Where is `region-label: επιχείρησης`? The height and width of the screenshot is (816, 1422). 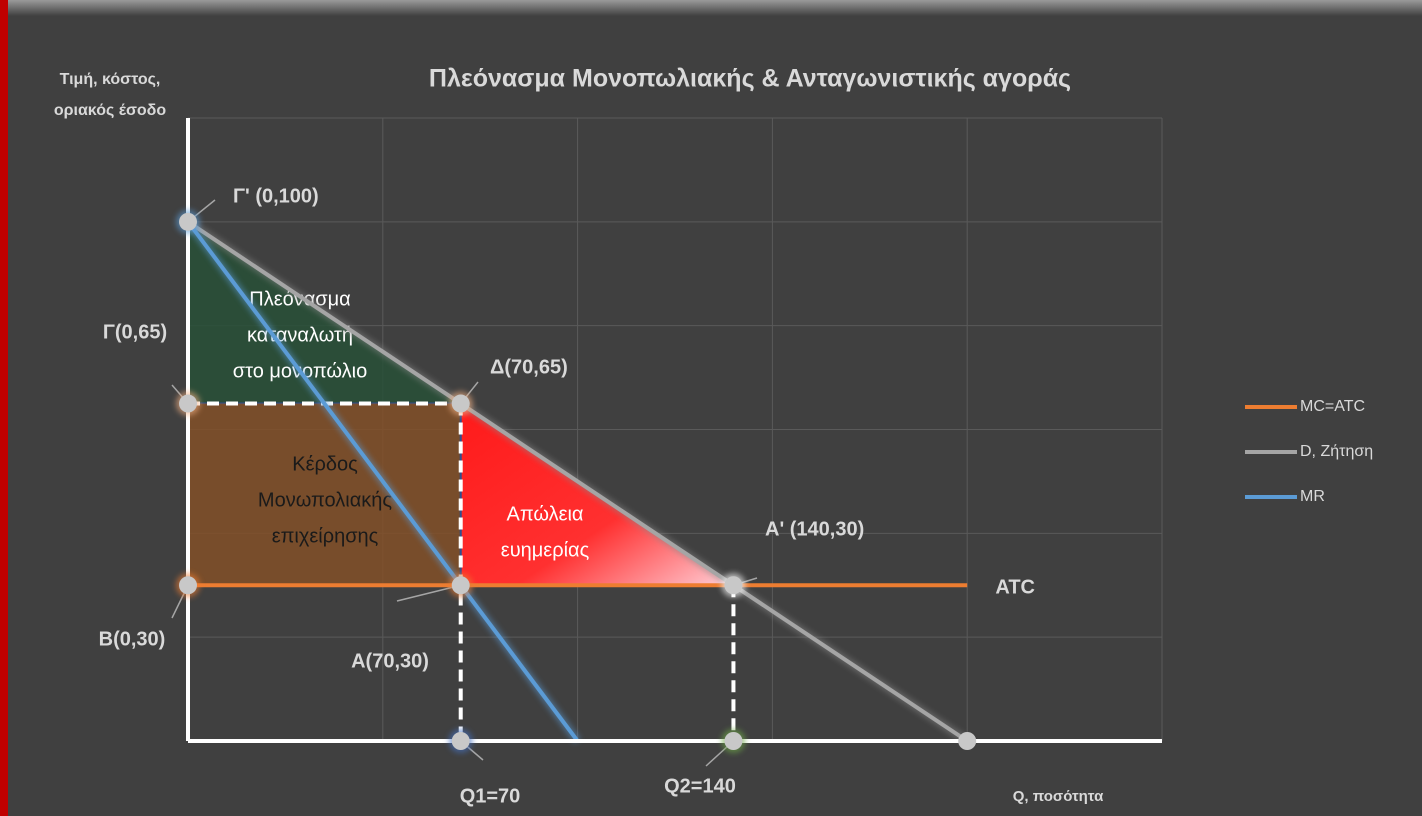
region-label: επιχείρησης is located at coordinates (325, 536).